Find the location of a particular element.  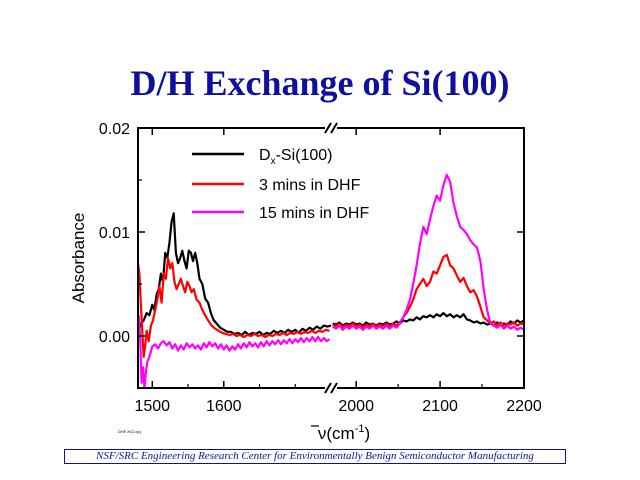

y-axis-label: Absorbance is located at coordinates (78, 258).